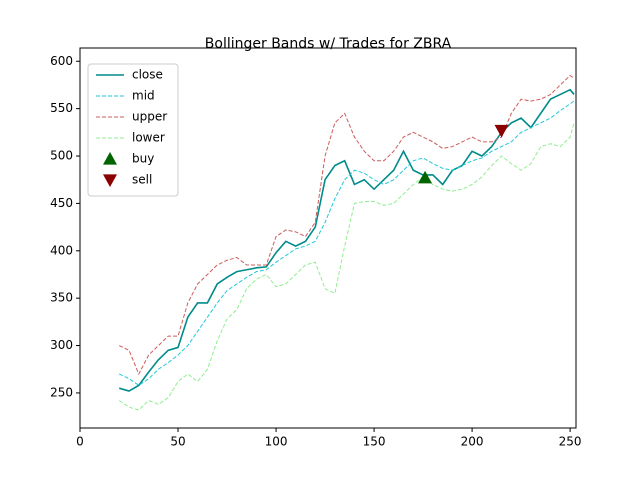  I want to click on x-tick-label: 200, so click(472, 442).